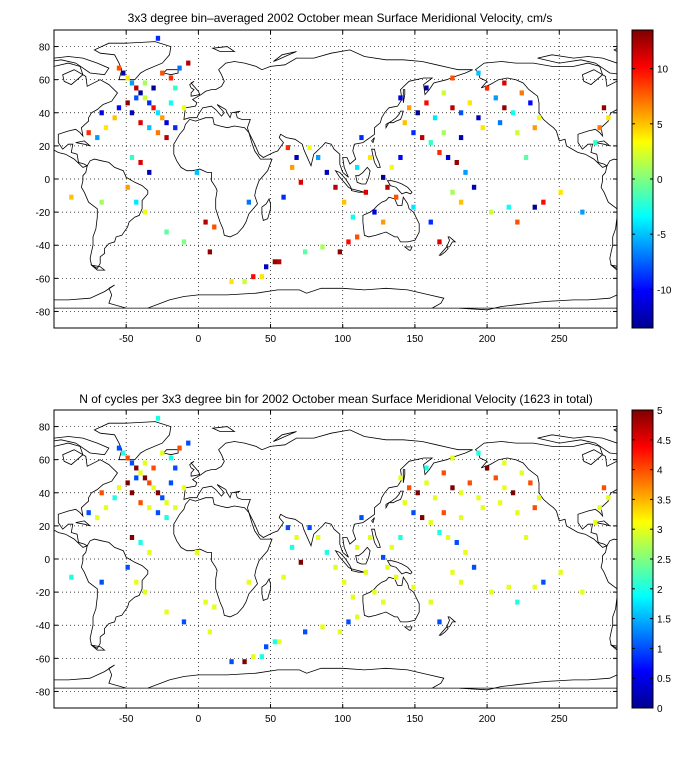 The image size is (696, 760). Describe the element at coordinates (415, 719) in the screenshot. I see `x-tick-label: 150` at that location.